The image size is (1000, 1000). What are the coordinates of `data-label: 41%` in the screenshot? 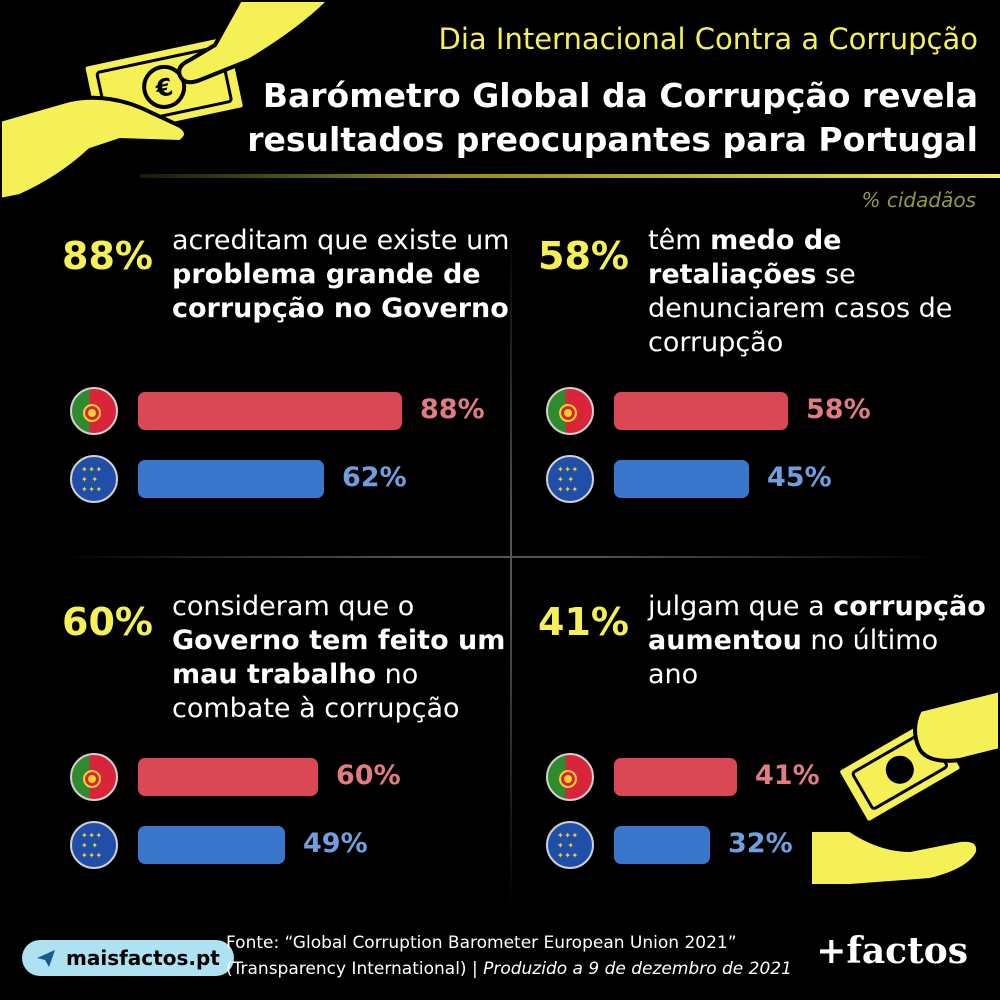 It's located at (787, 775).